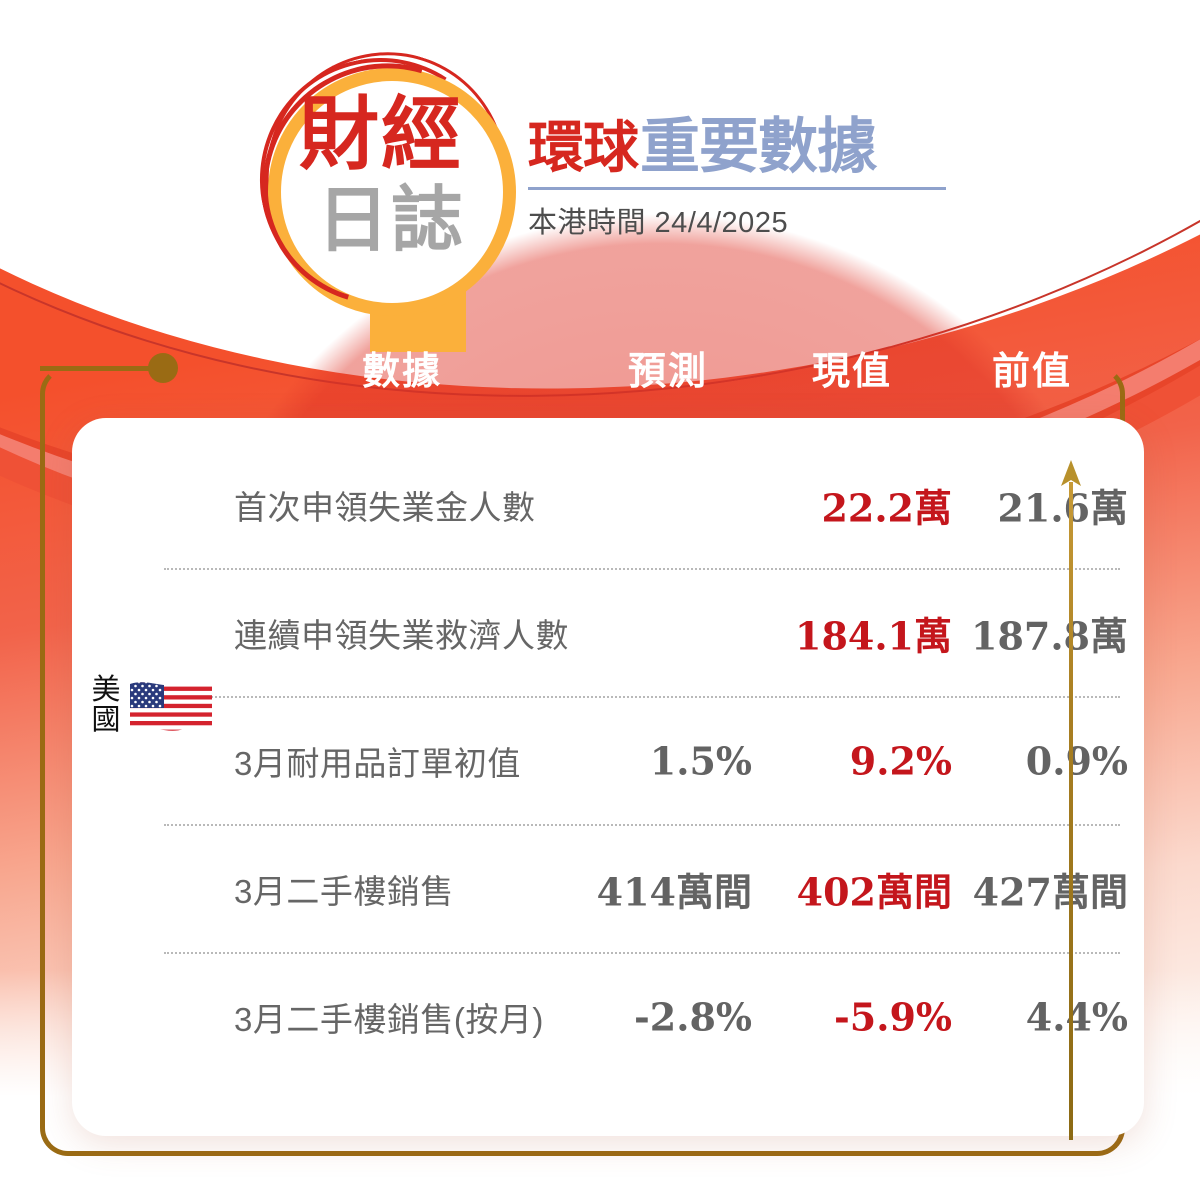 Image resolution: width=1200 pixels, height=1200 pixels. I want to click on row-previous-value: 4.4%, so click(1076, 1017).